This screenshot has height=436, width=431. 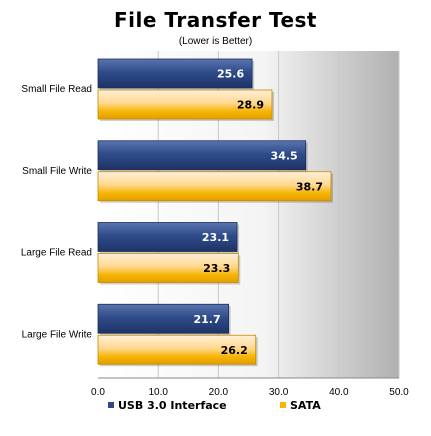 I want to click on data-label: 26.2, so click(x=234, y=350).